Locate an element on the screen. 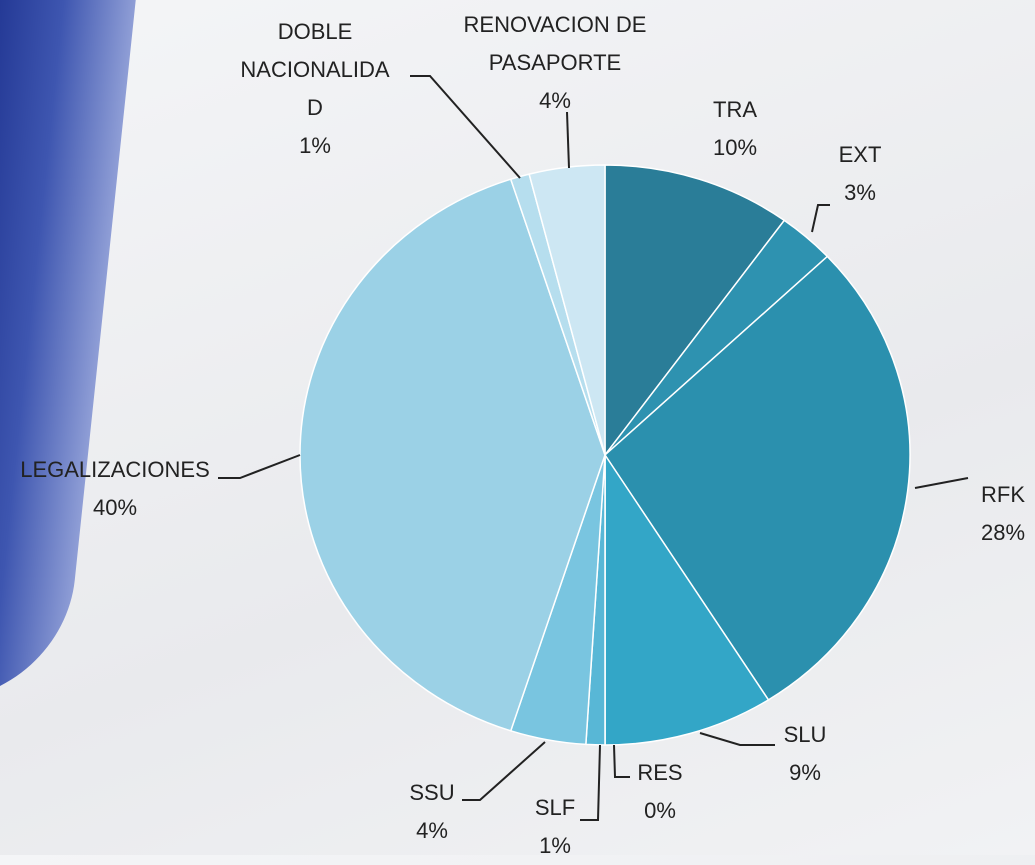 This screenshot has height=865, width=1035. percent-label: 40% is located at coordinates (115, 507).